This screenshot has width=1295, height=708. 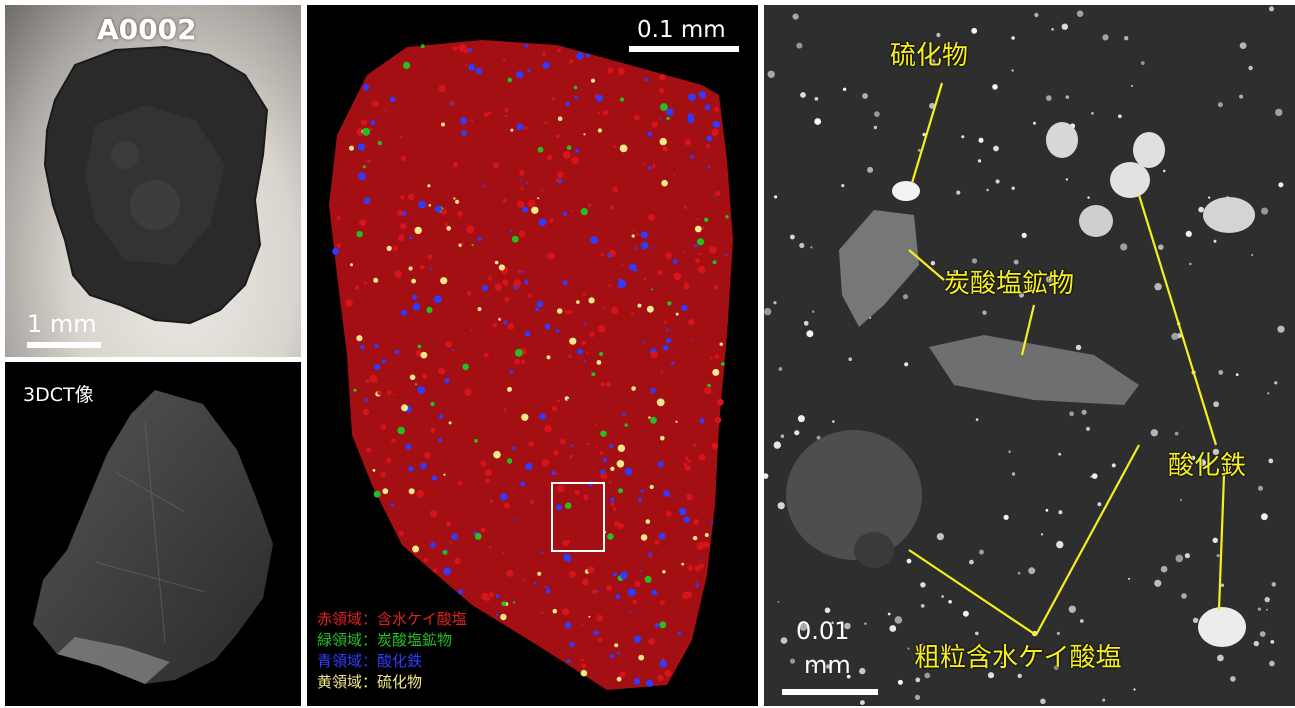 I want to click on legend-mineral: 炭酸塩鉱物, so click(x=415, y=640).